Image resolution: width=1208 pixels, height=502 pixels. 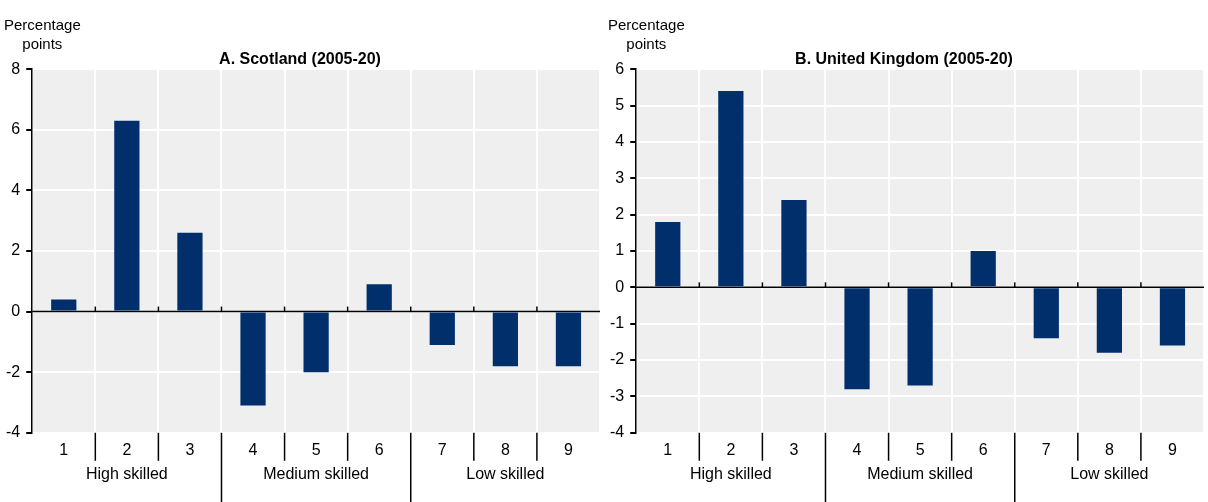 What do you see at coordinates (16, 68) in the screenshot?
I see `y-tick-label: 8` at bounding box center [16, 68].